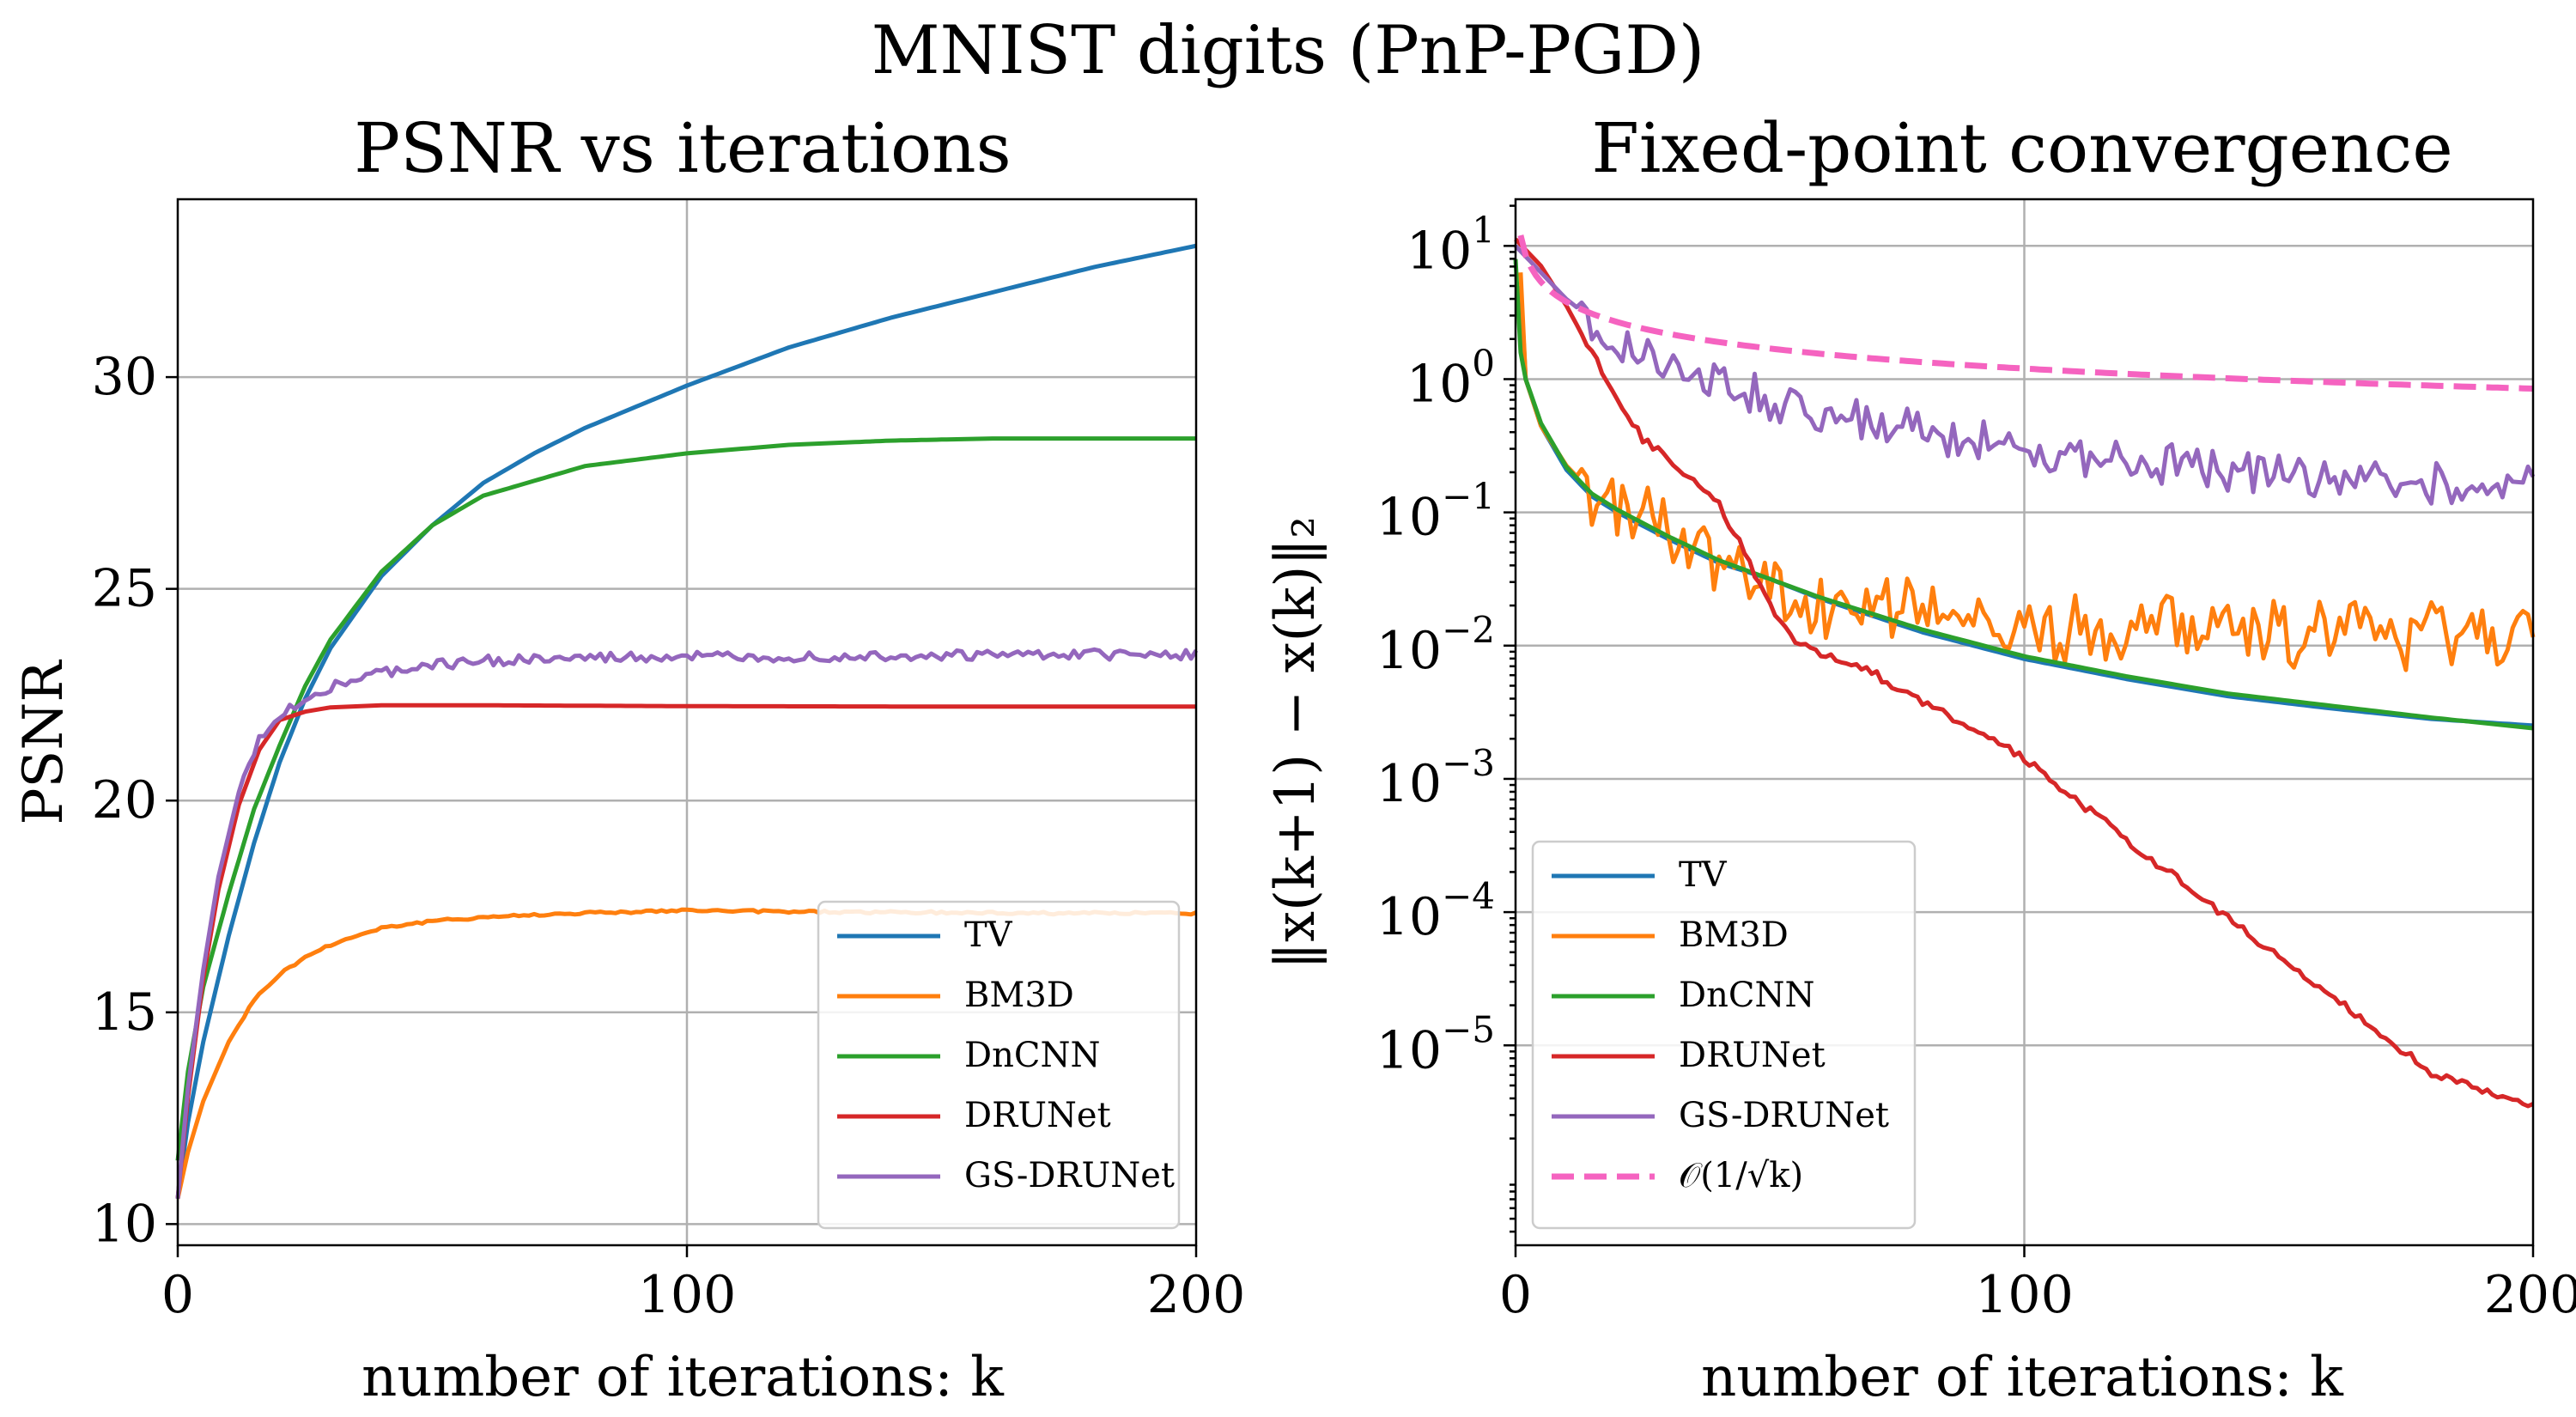  What do you see at coordinates (2023, 1377) in the screenshot?
I see `fixed-point-x-axis-label: number of iterations: k` at bounding box center [2023, 1377].